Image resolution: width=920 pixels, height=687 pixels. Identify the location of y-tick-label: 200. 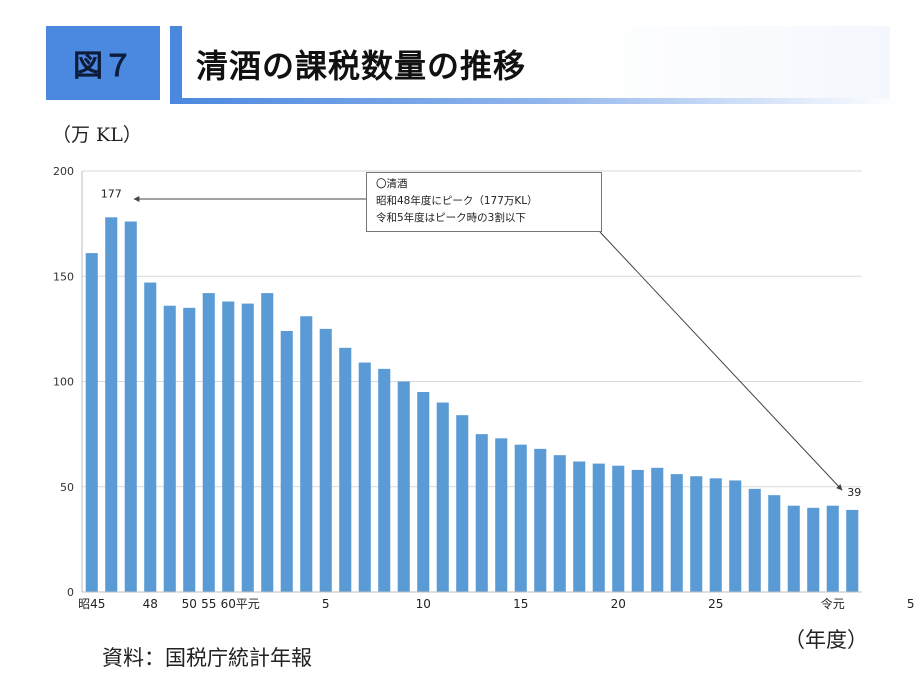
(63, 171).